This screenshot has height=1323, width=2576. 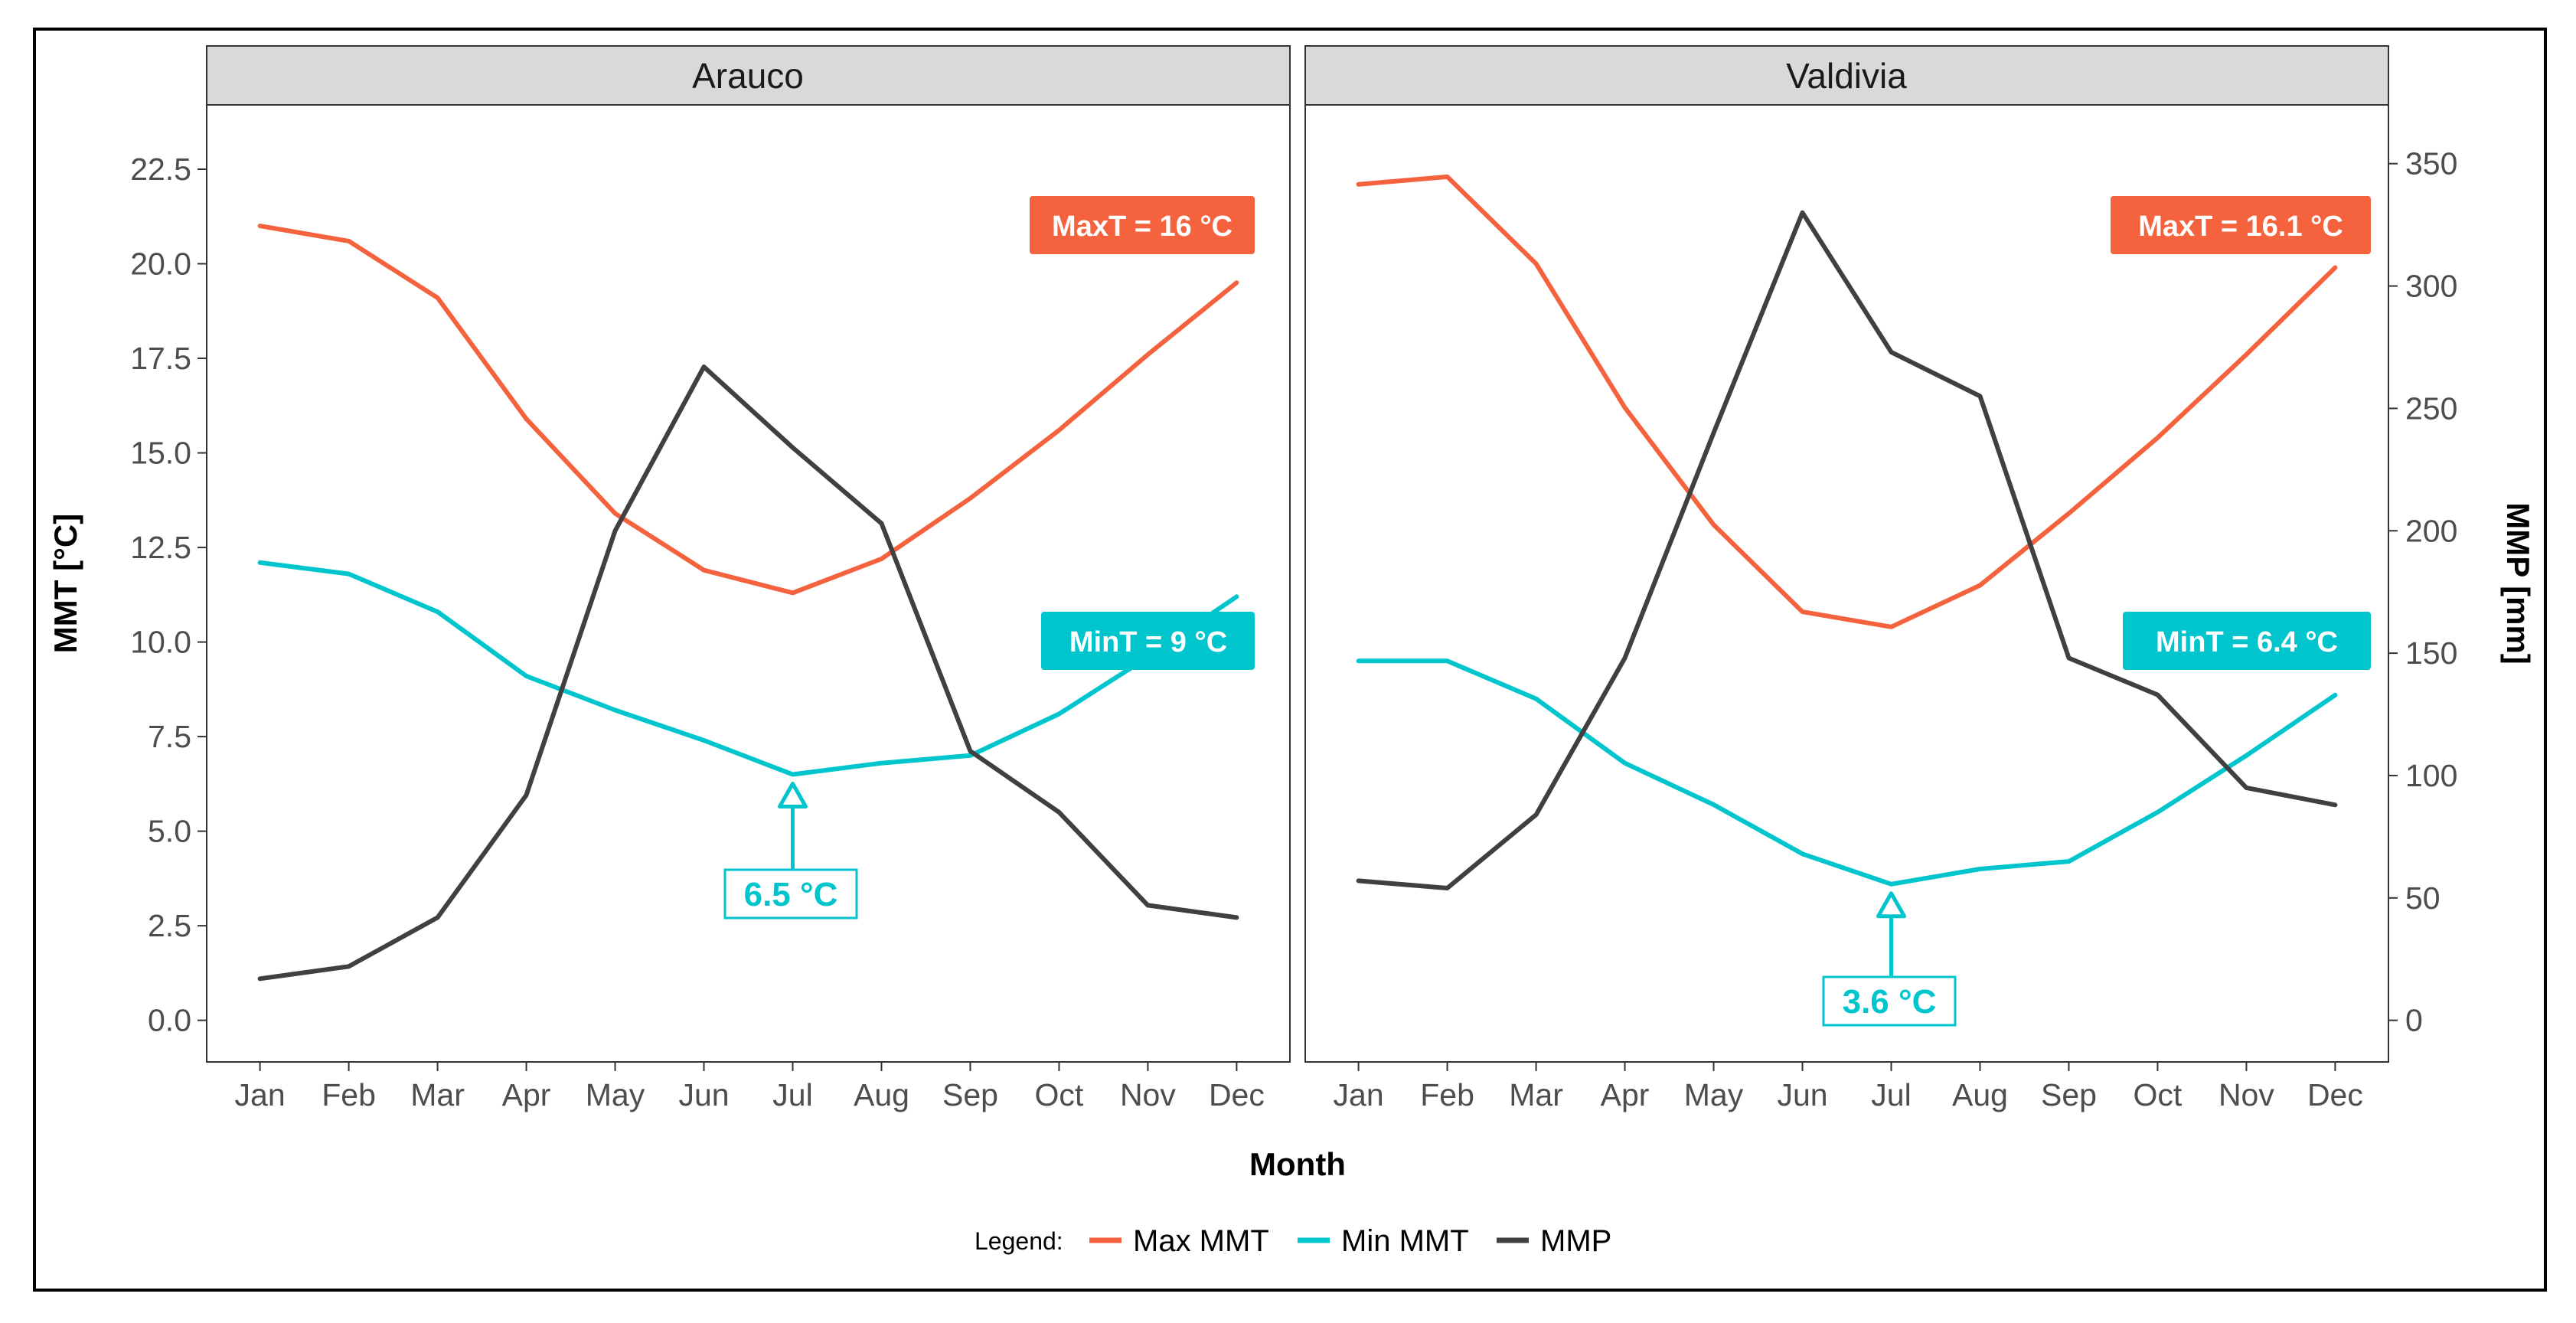 I want to click on panel-1-mint-box, so click(x=1148, y=641).